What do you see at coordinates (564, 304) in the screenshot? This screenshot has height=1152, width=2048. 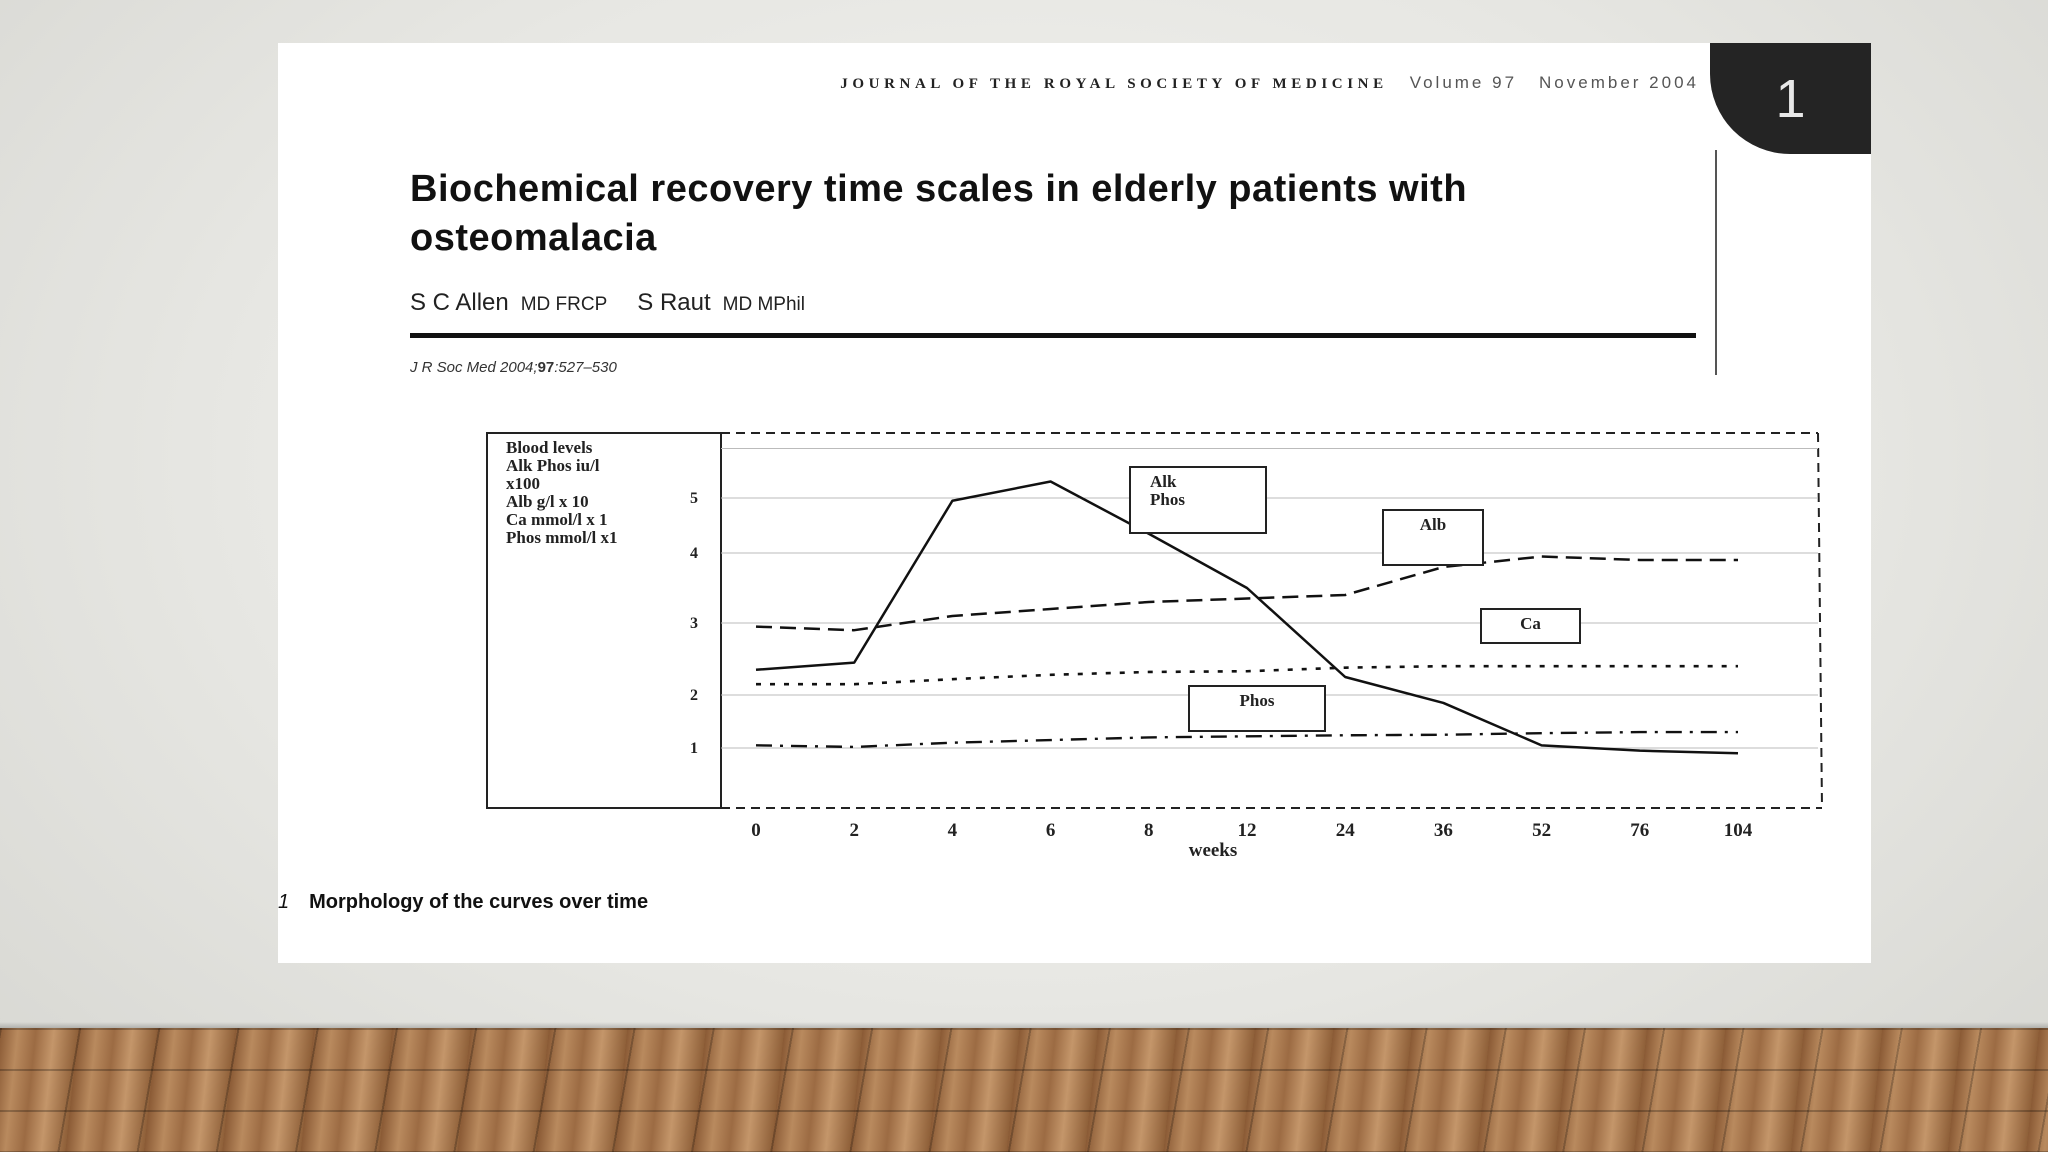 I see `author-degrees: MD FRCP` at bounding box center [564, 304].